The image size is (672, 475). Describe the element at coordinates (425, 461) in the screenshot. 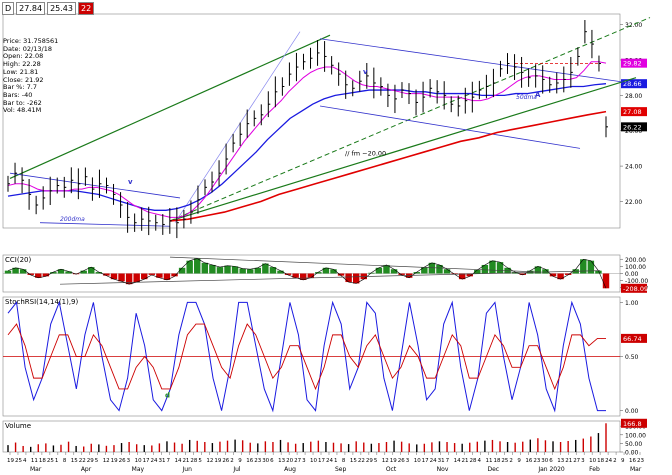

I see `x-day-label: 17` at that location.